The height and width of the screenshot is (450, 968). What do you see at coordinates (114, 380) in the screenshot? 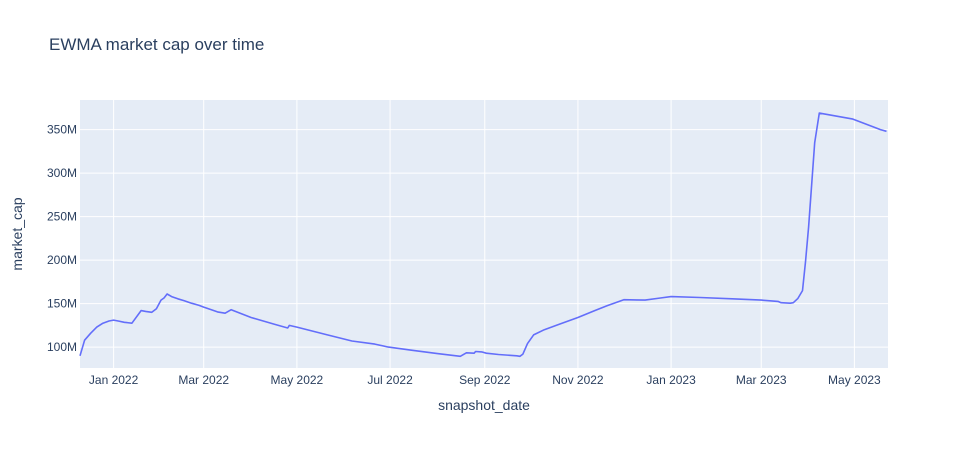
I see `x-tick-label: Jan 2022` at bounding box center [114, 380].